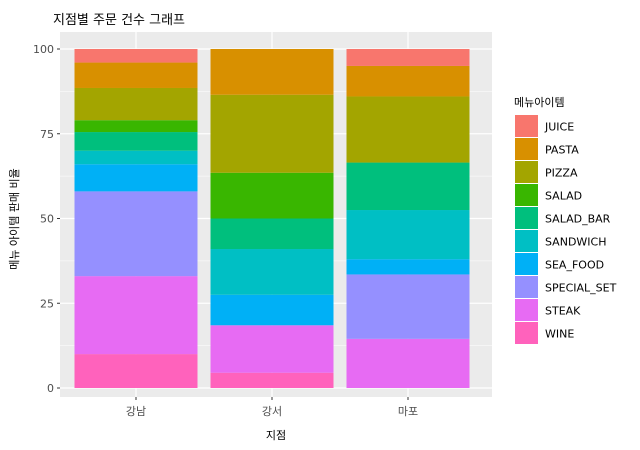 Image resolution: width=640 pixels, height=450 pixels. What do you see at coordinates (119, 20) in the screenshot?
I see `chart-title: 지점별 주문 건수 그래프` at bounding box center [119, 20].